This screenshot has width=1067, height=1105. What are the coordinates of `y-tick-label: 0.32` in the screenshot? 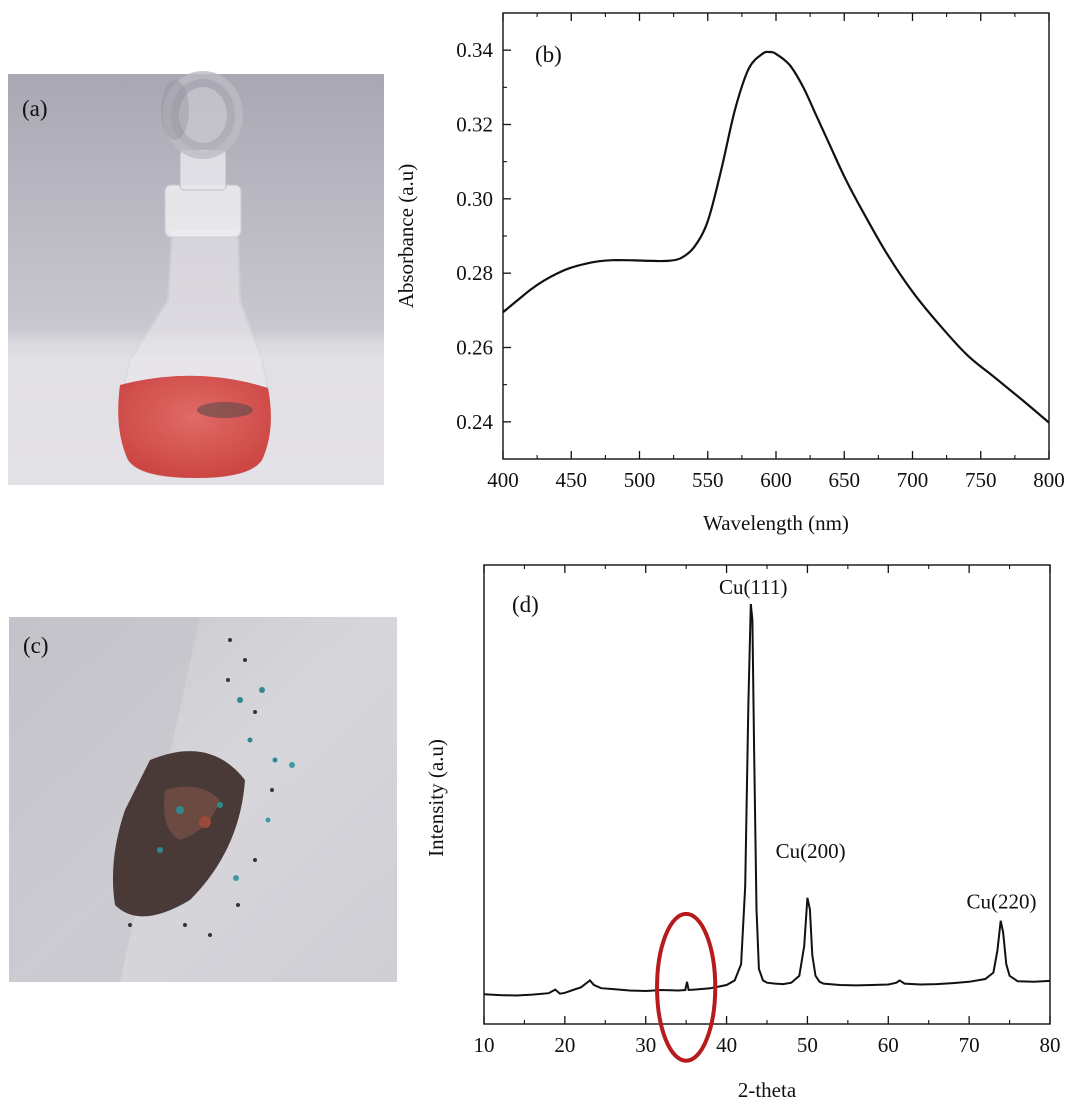 It's located at (474, 125).